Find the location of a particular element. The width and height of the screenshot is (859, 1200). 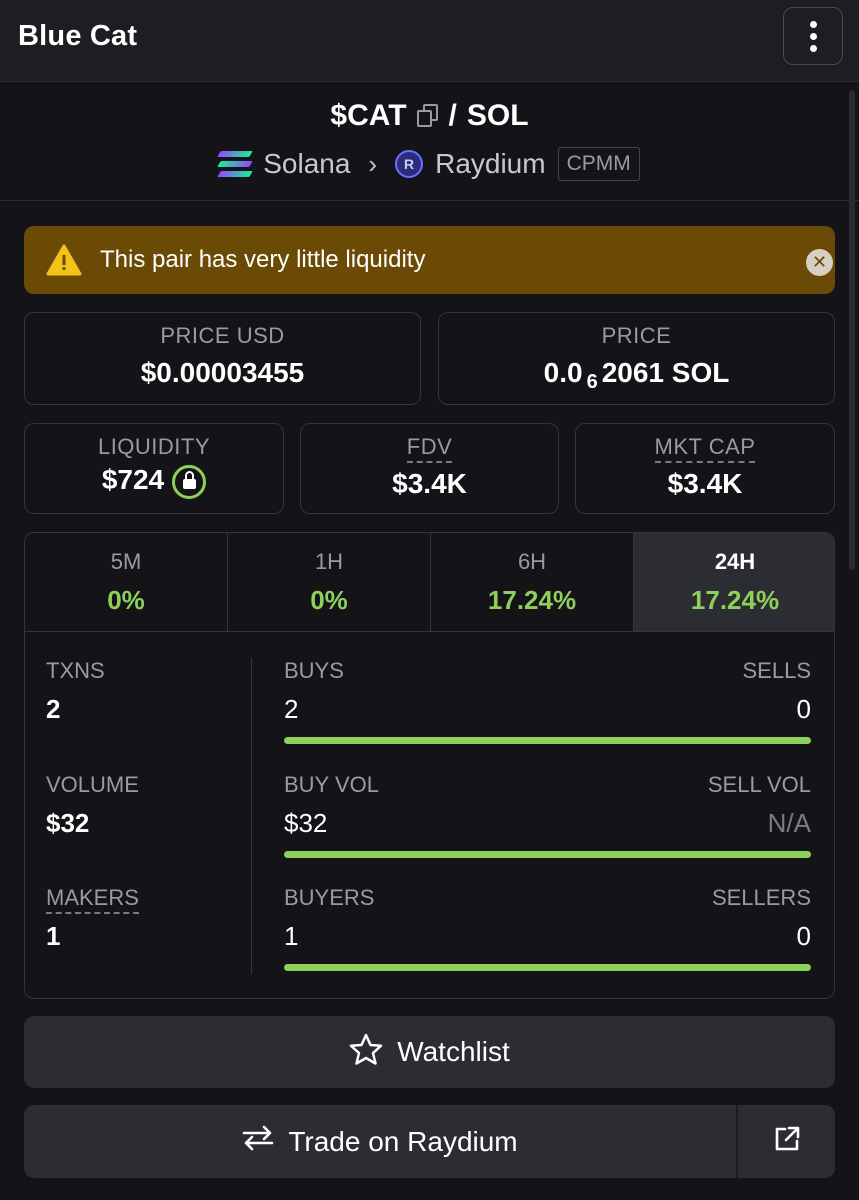

price-native-value: 0.0 6 2061 SOL is located at coordinates (636, 375).